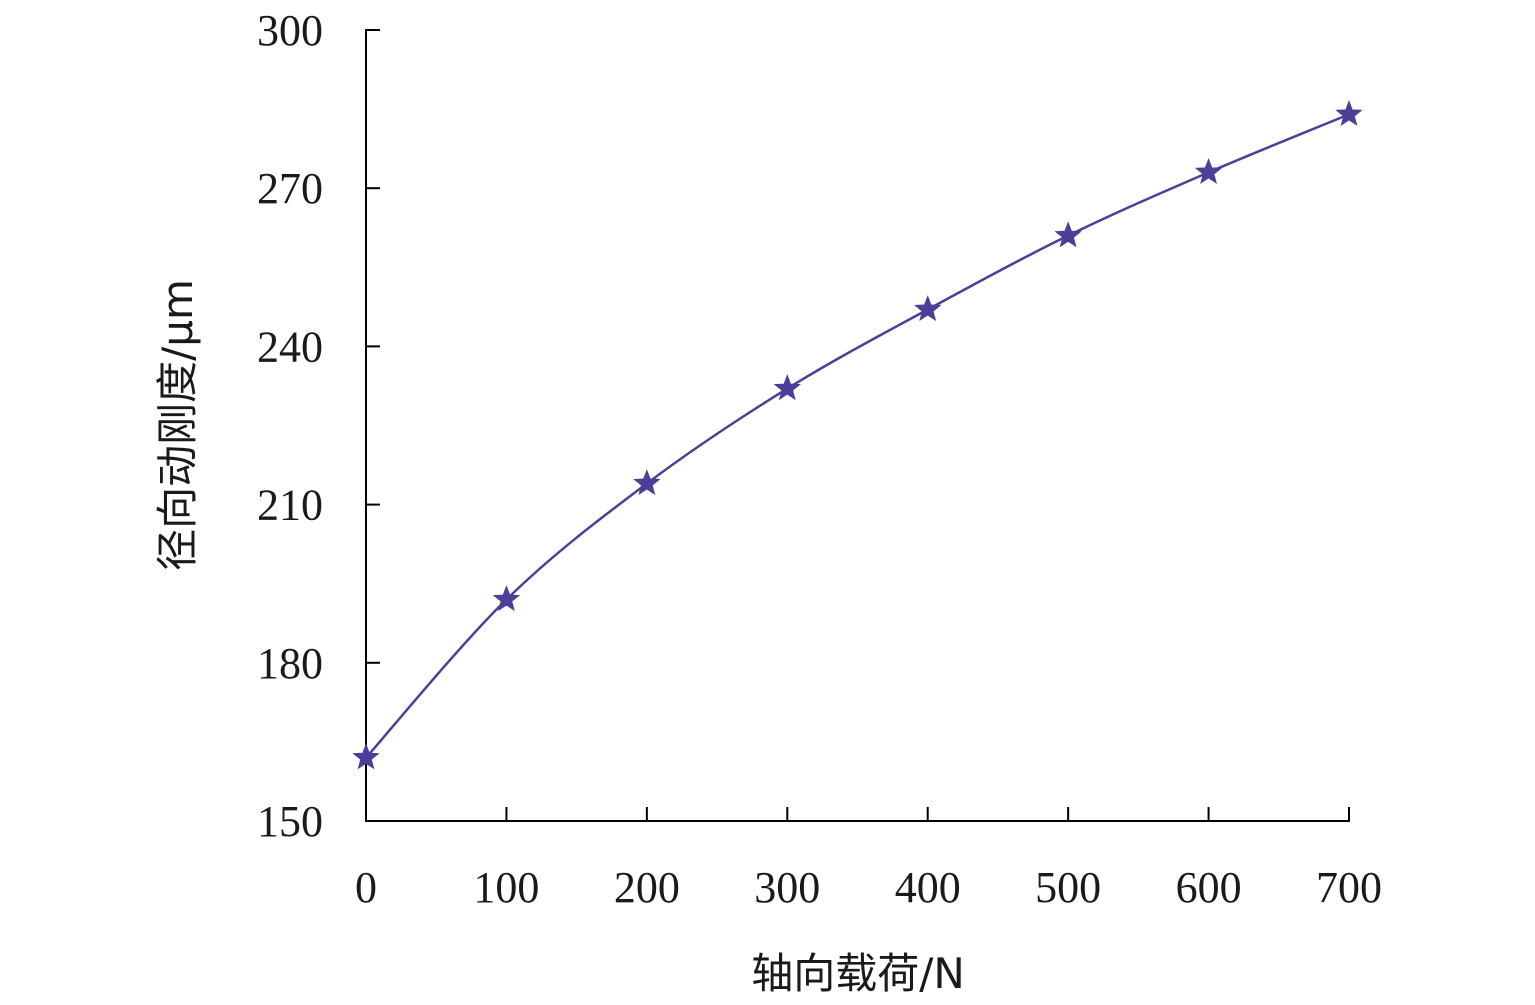 The image size is (1535, 1005). I want to click on x-tick-label: 200, so click(647, 887).